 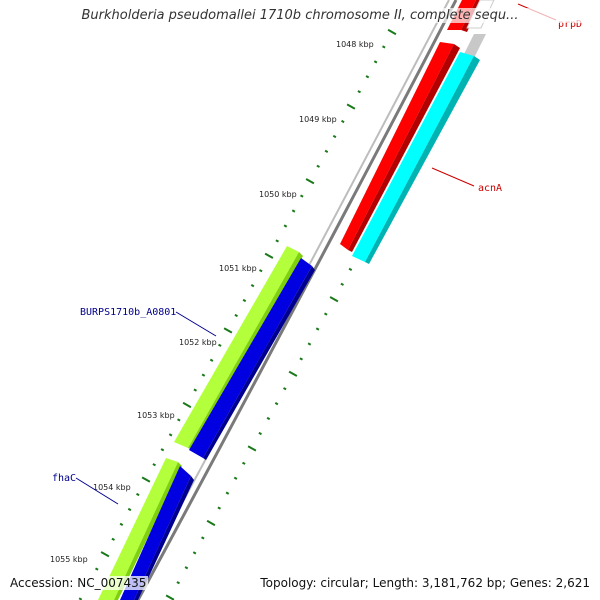 I want to click on burps-label: BURPS1710b_A0801, so click(x=128, y=312).